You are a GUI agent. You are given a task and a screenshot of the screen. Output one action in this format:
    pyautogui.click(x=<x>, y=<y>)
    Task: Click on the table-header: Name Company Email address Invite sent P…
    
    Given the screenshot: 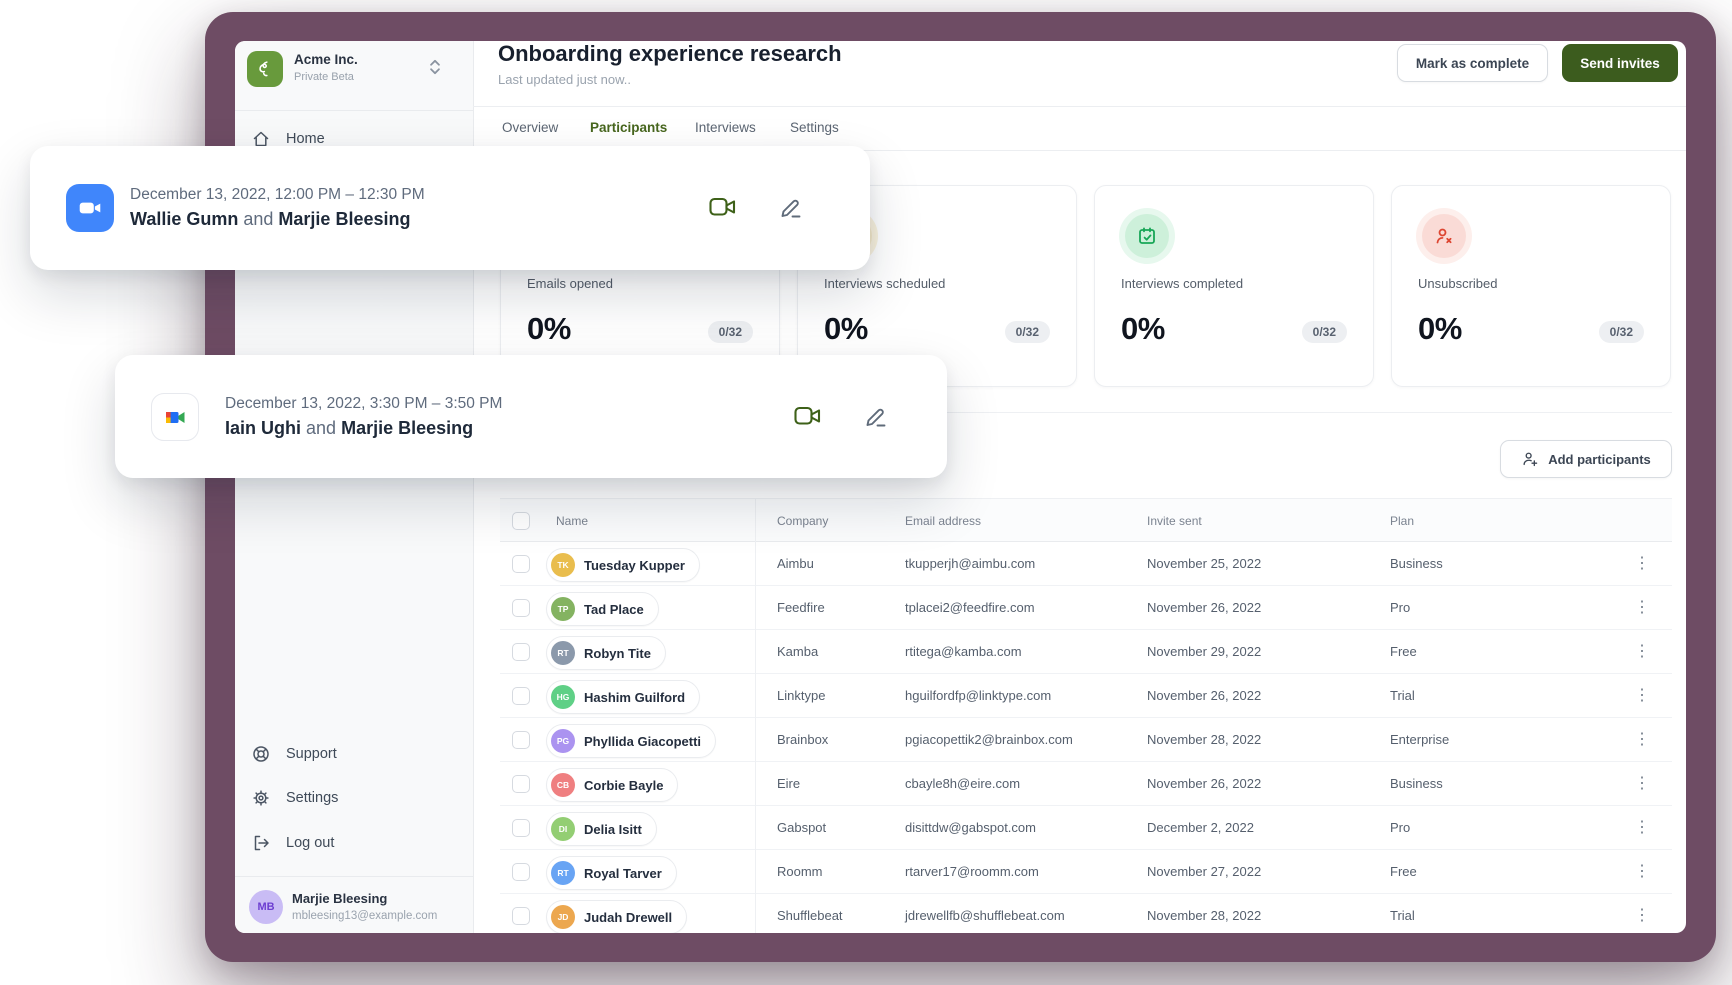 What is the action you would take?
    pyautogui.click(x=1086, y=520)
    